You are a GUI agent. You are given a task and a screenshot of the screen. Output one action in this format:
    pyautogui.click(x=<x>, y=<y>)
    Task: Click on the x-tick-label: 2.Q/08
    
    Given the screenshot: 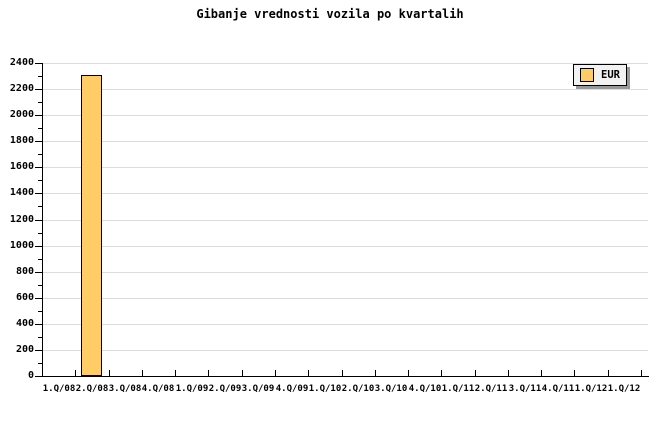 What is the action you would take?
    pyautogui.click(x=92, y=389)
    